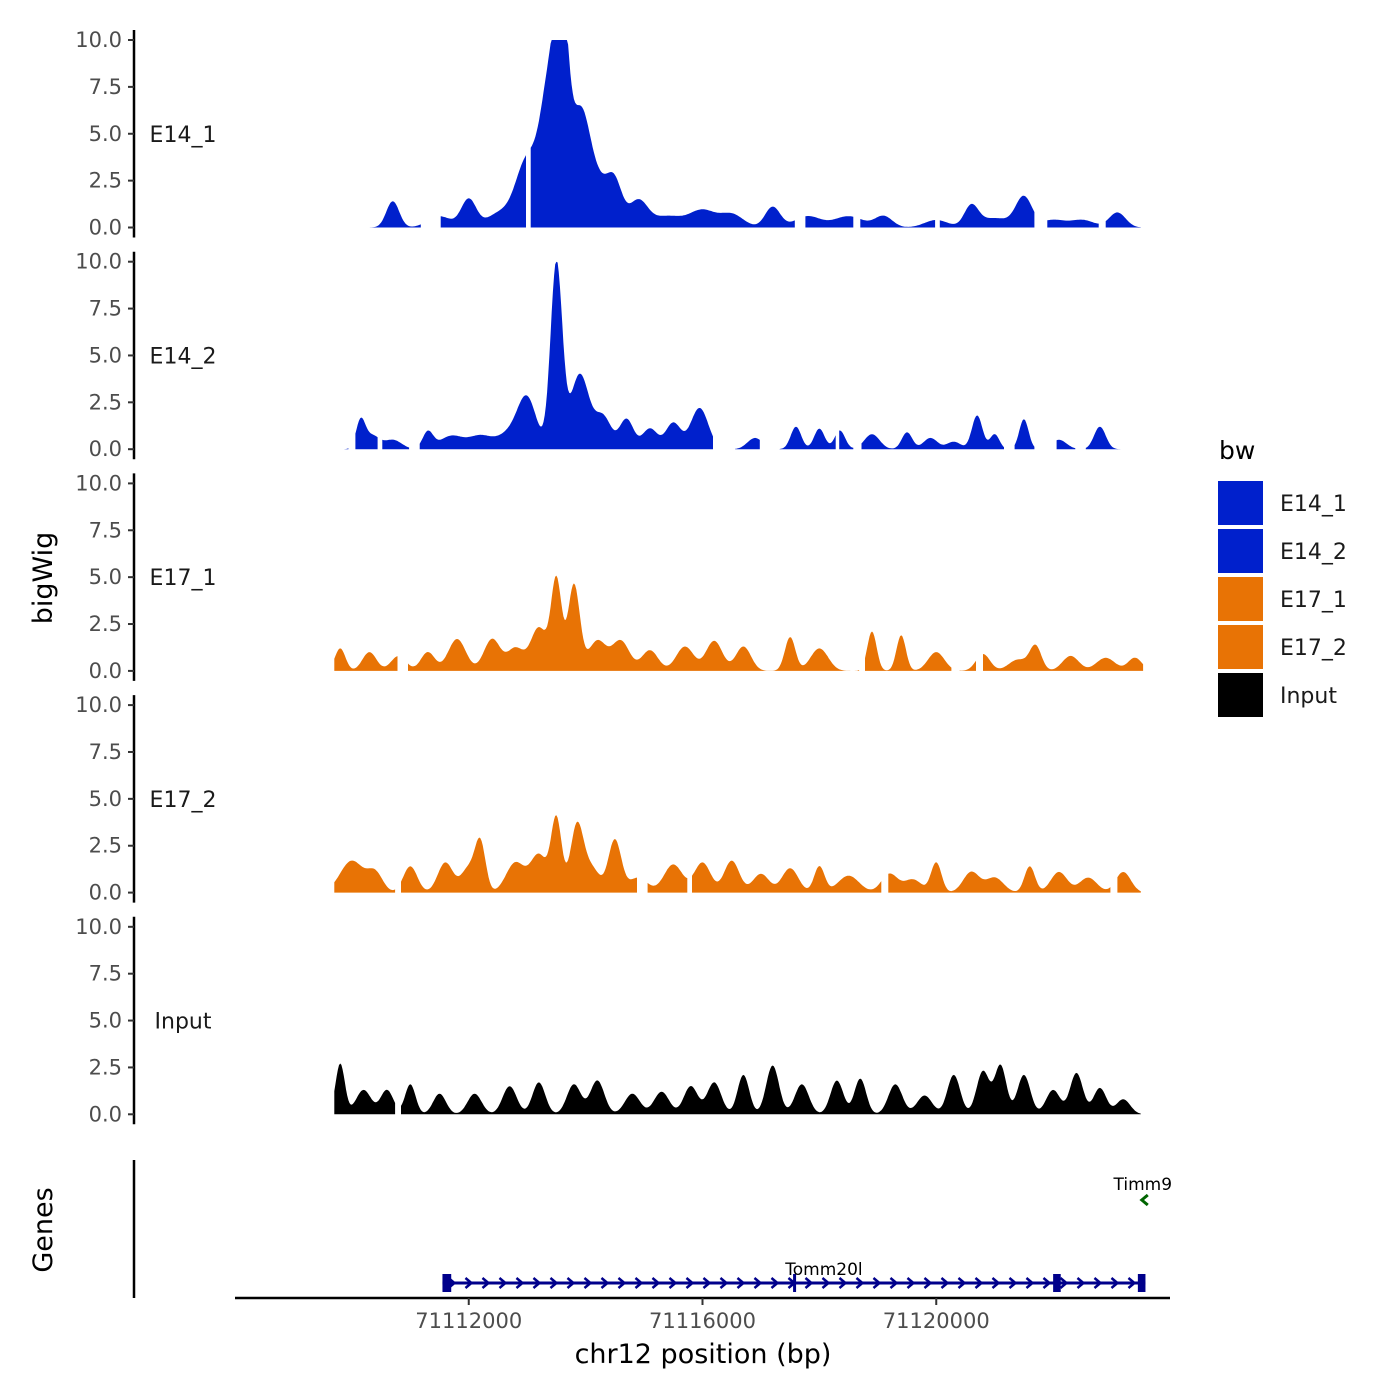 The height and width of the screenshot is (1400, 1400). I want to click on track-e17_2: 0.0 2.5 5.0 7.5 10.0 E17_2, so click(608, 799).